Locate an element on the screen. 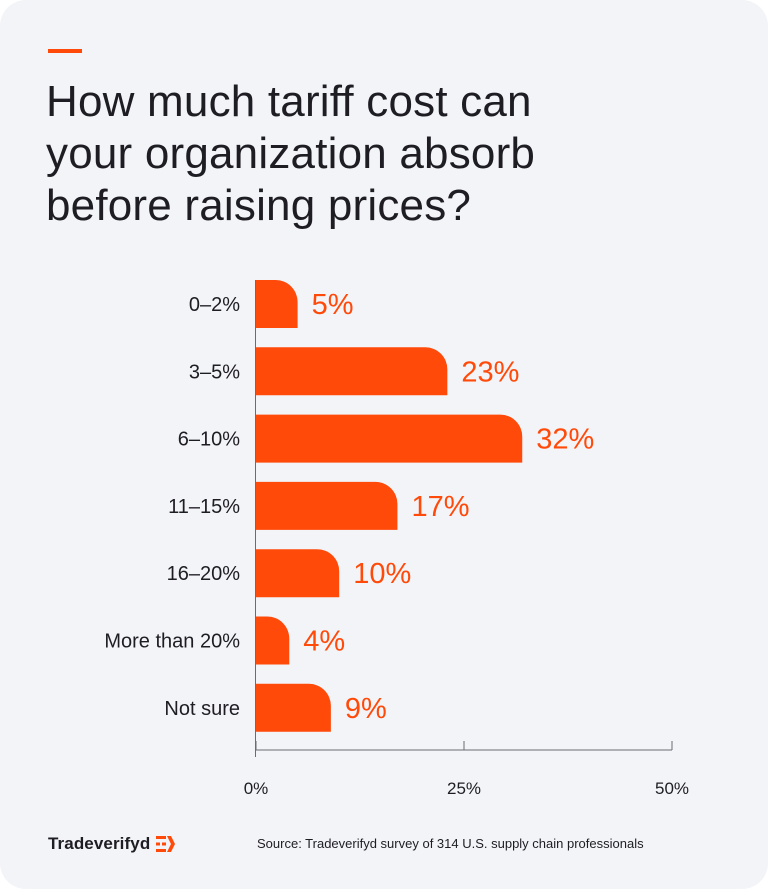  category-label: More than 20% is located at coordinates (172, 642).